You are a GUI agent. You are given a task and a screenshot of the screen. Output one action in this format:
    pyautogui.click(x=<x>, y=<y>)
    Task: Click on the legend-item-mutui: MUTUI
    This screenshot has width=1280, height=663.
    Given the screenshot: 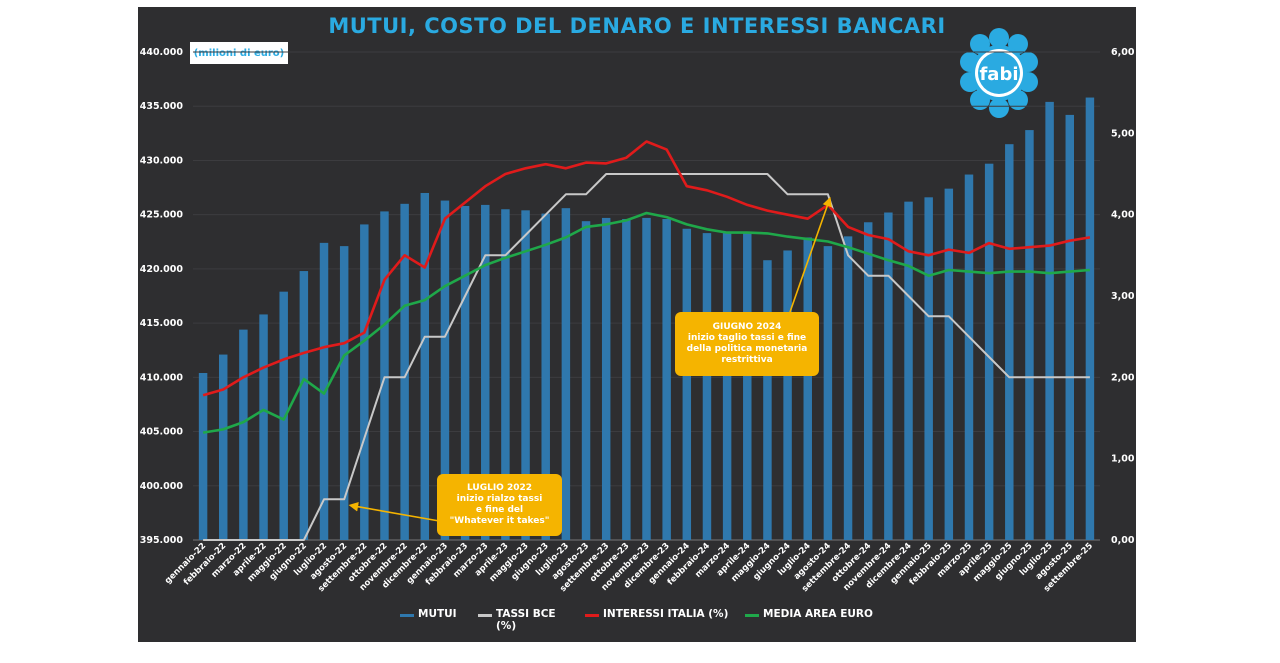 What is the action you would take?
    pyautogui.click(x=428, y=614)
    